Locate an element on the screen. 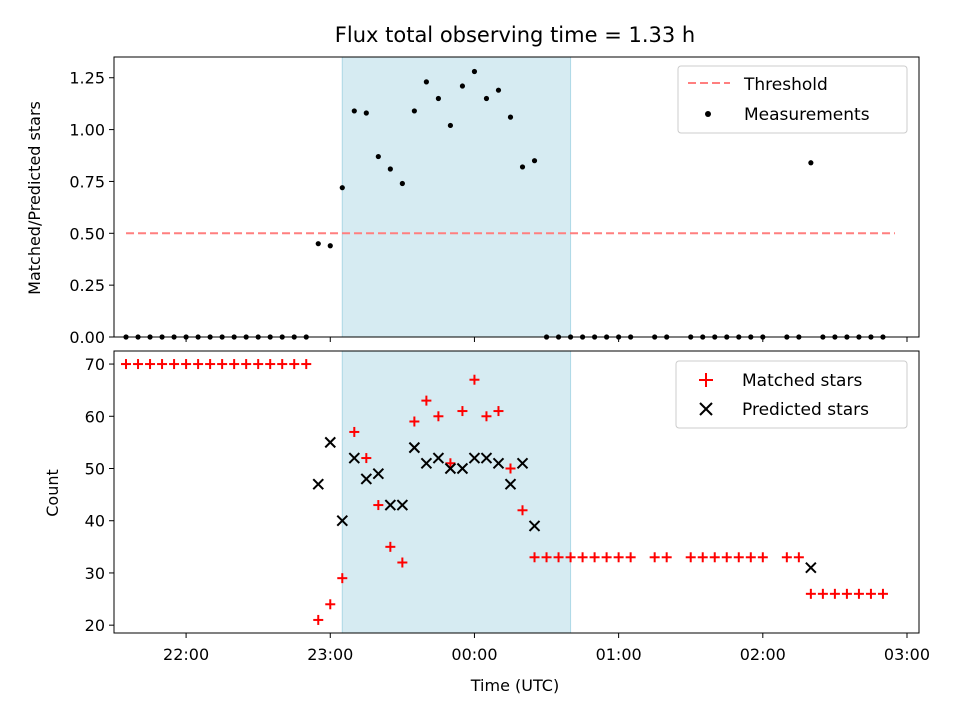  bottom-y-tick-label: 40 is located at coordinates (95, 521).